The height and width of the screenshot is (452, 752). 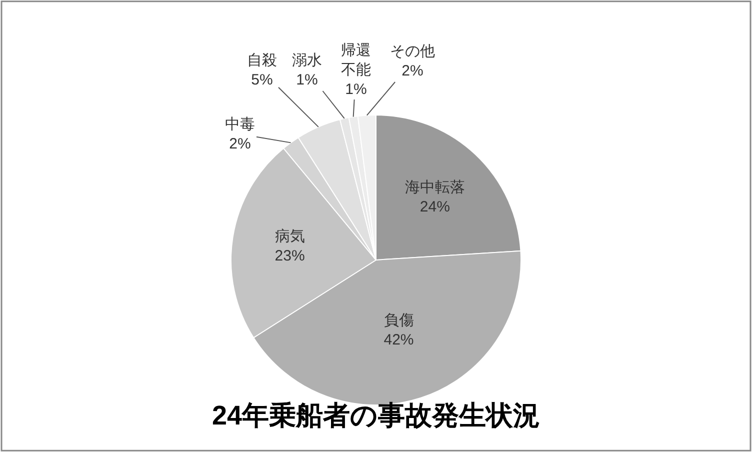 I want to click on text: 24年乗船者の事故発生状況, so click(x=376, y=415).